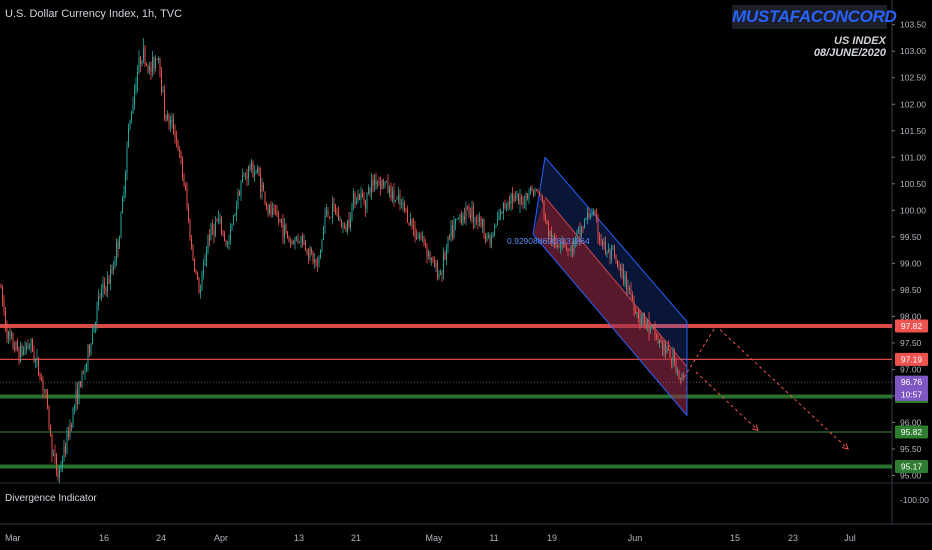 The width and height of the screenshot is (932, 550). I want to click on channel-upper-line, so click(616, 239).